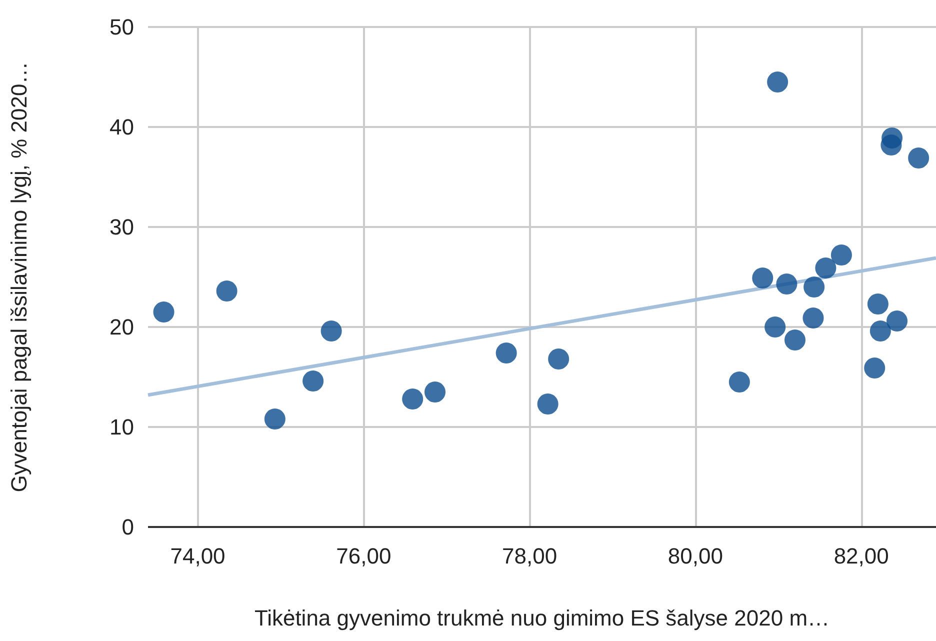 This screenshot has height=641, width=936. I want to click on y-tick-label: 40, so click(122, 127).